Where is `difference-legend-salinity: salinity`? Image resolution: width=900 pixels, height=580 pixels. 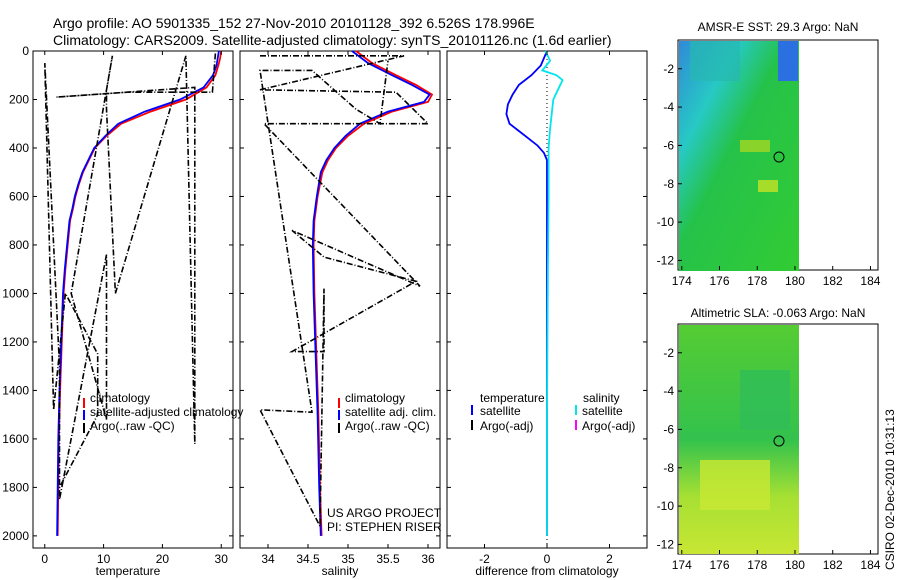 difference-legend-salinity: salinity is located at coordinates (601, 398).